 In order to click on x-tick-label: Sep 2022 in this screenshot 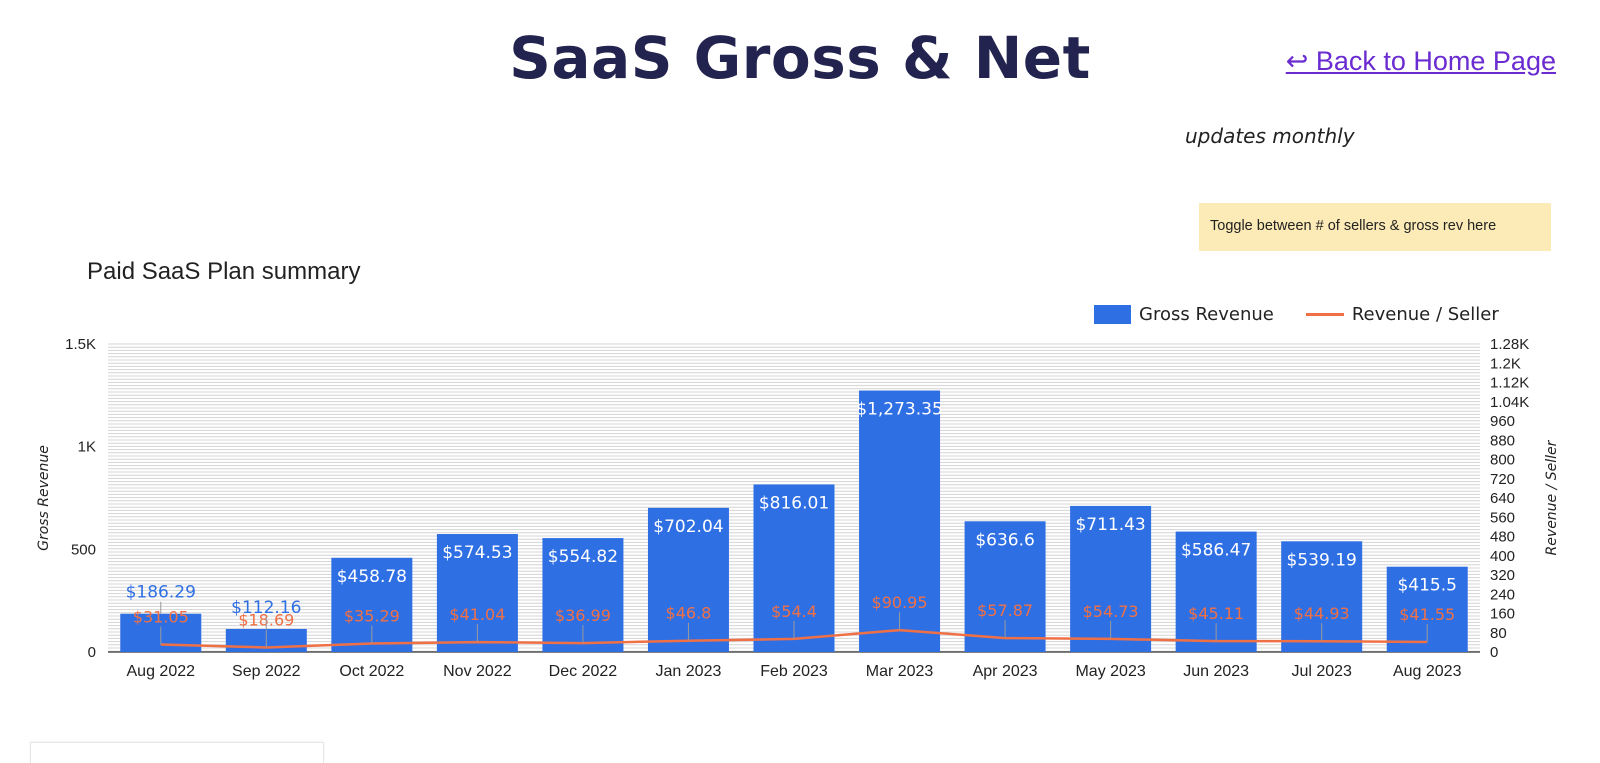, I will do `click(266, 671)`.